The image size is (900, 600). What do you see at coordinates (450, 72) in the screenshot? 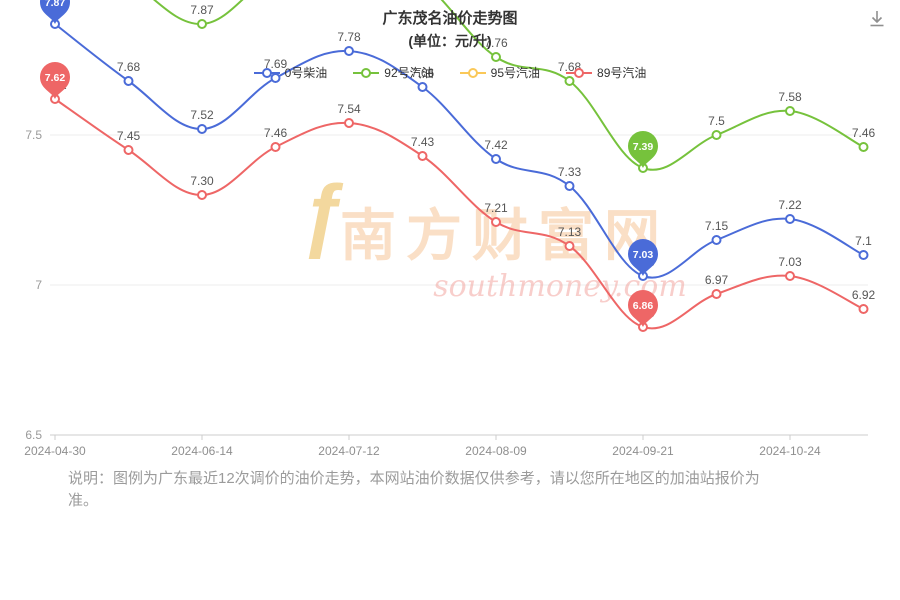
I see `chart-legend: 0号柴油 92号汽油 95号汽油 89号汽油` at bounding box center [450, 72].